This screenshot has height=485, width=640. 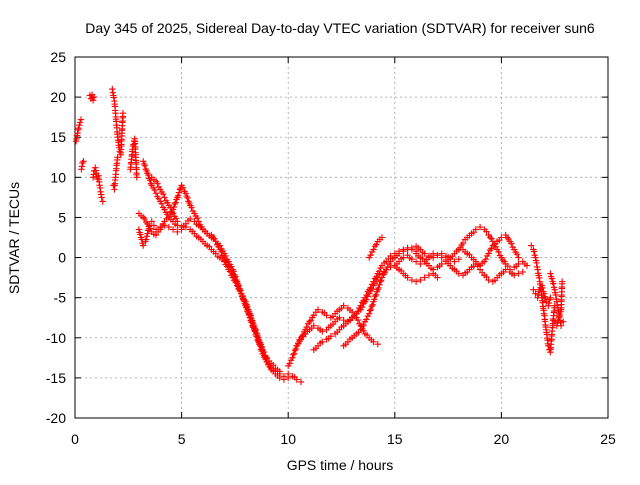 I want to click on x-tick-label: 15, so click(x=395, y=439).